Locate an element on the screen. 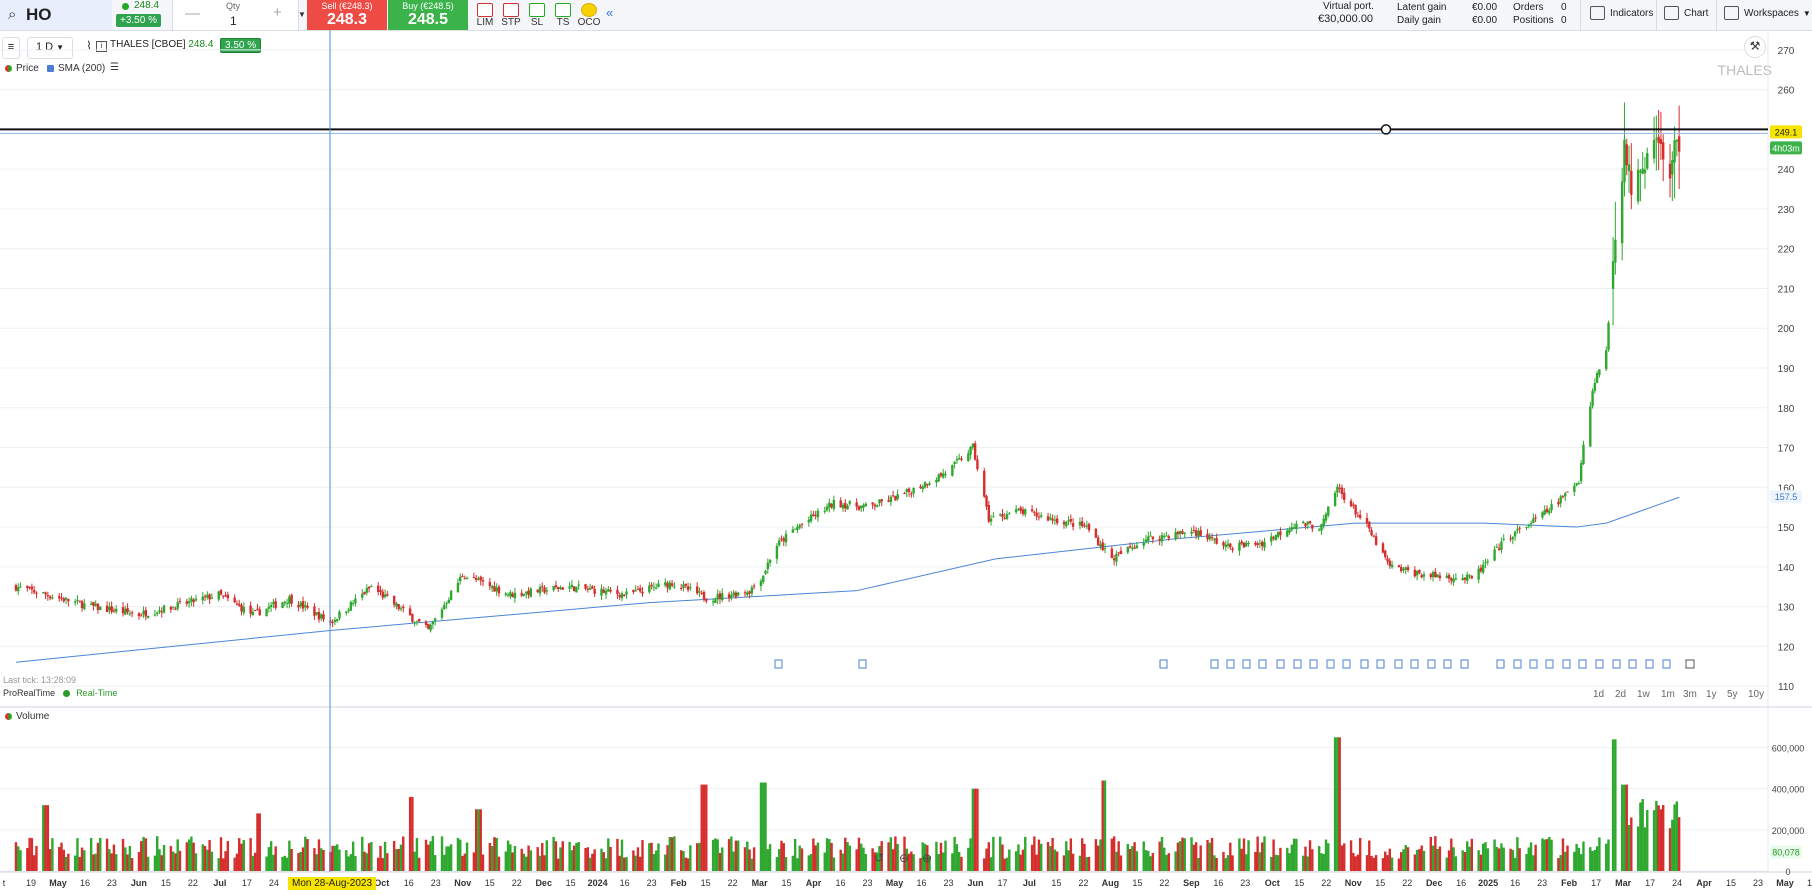 The width and height of the screenshot is (1812, 895). collapse-icon: « is located at coordinates (610, 12).